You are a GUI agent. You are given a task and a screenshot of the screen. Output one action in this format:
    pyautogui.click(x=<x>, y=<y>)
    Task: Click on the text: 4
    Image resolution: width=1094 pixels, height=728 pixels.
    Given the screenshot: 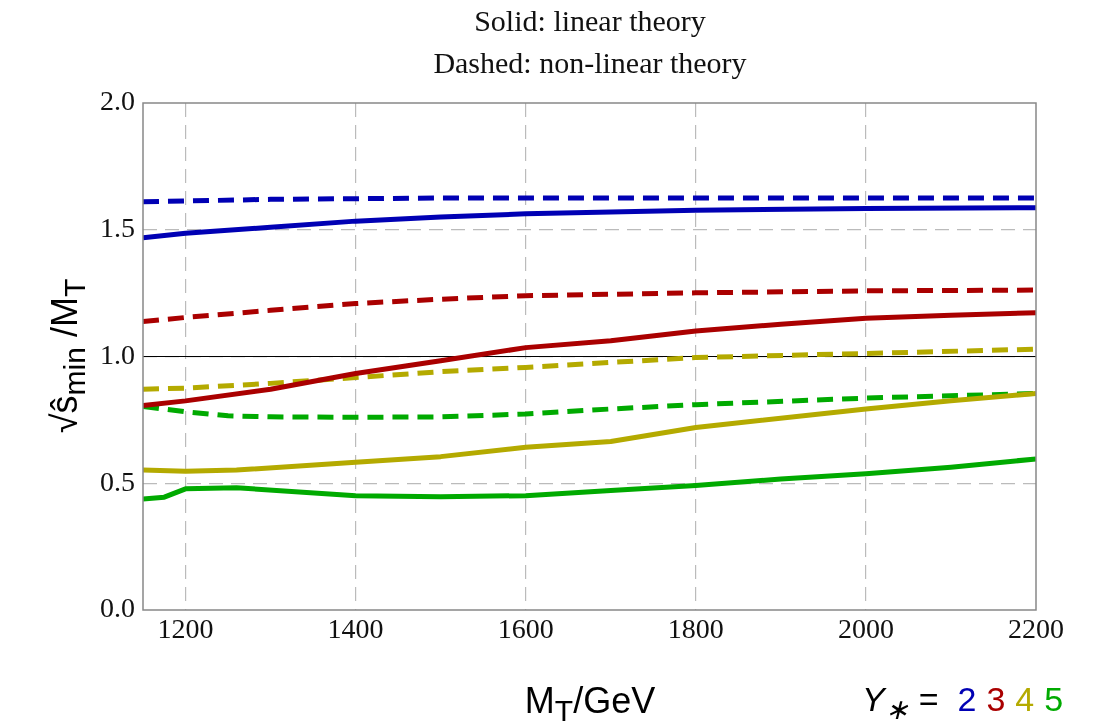 What is the action you would take?
    pyautogui.click(x=1025, y=699)
    